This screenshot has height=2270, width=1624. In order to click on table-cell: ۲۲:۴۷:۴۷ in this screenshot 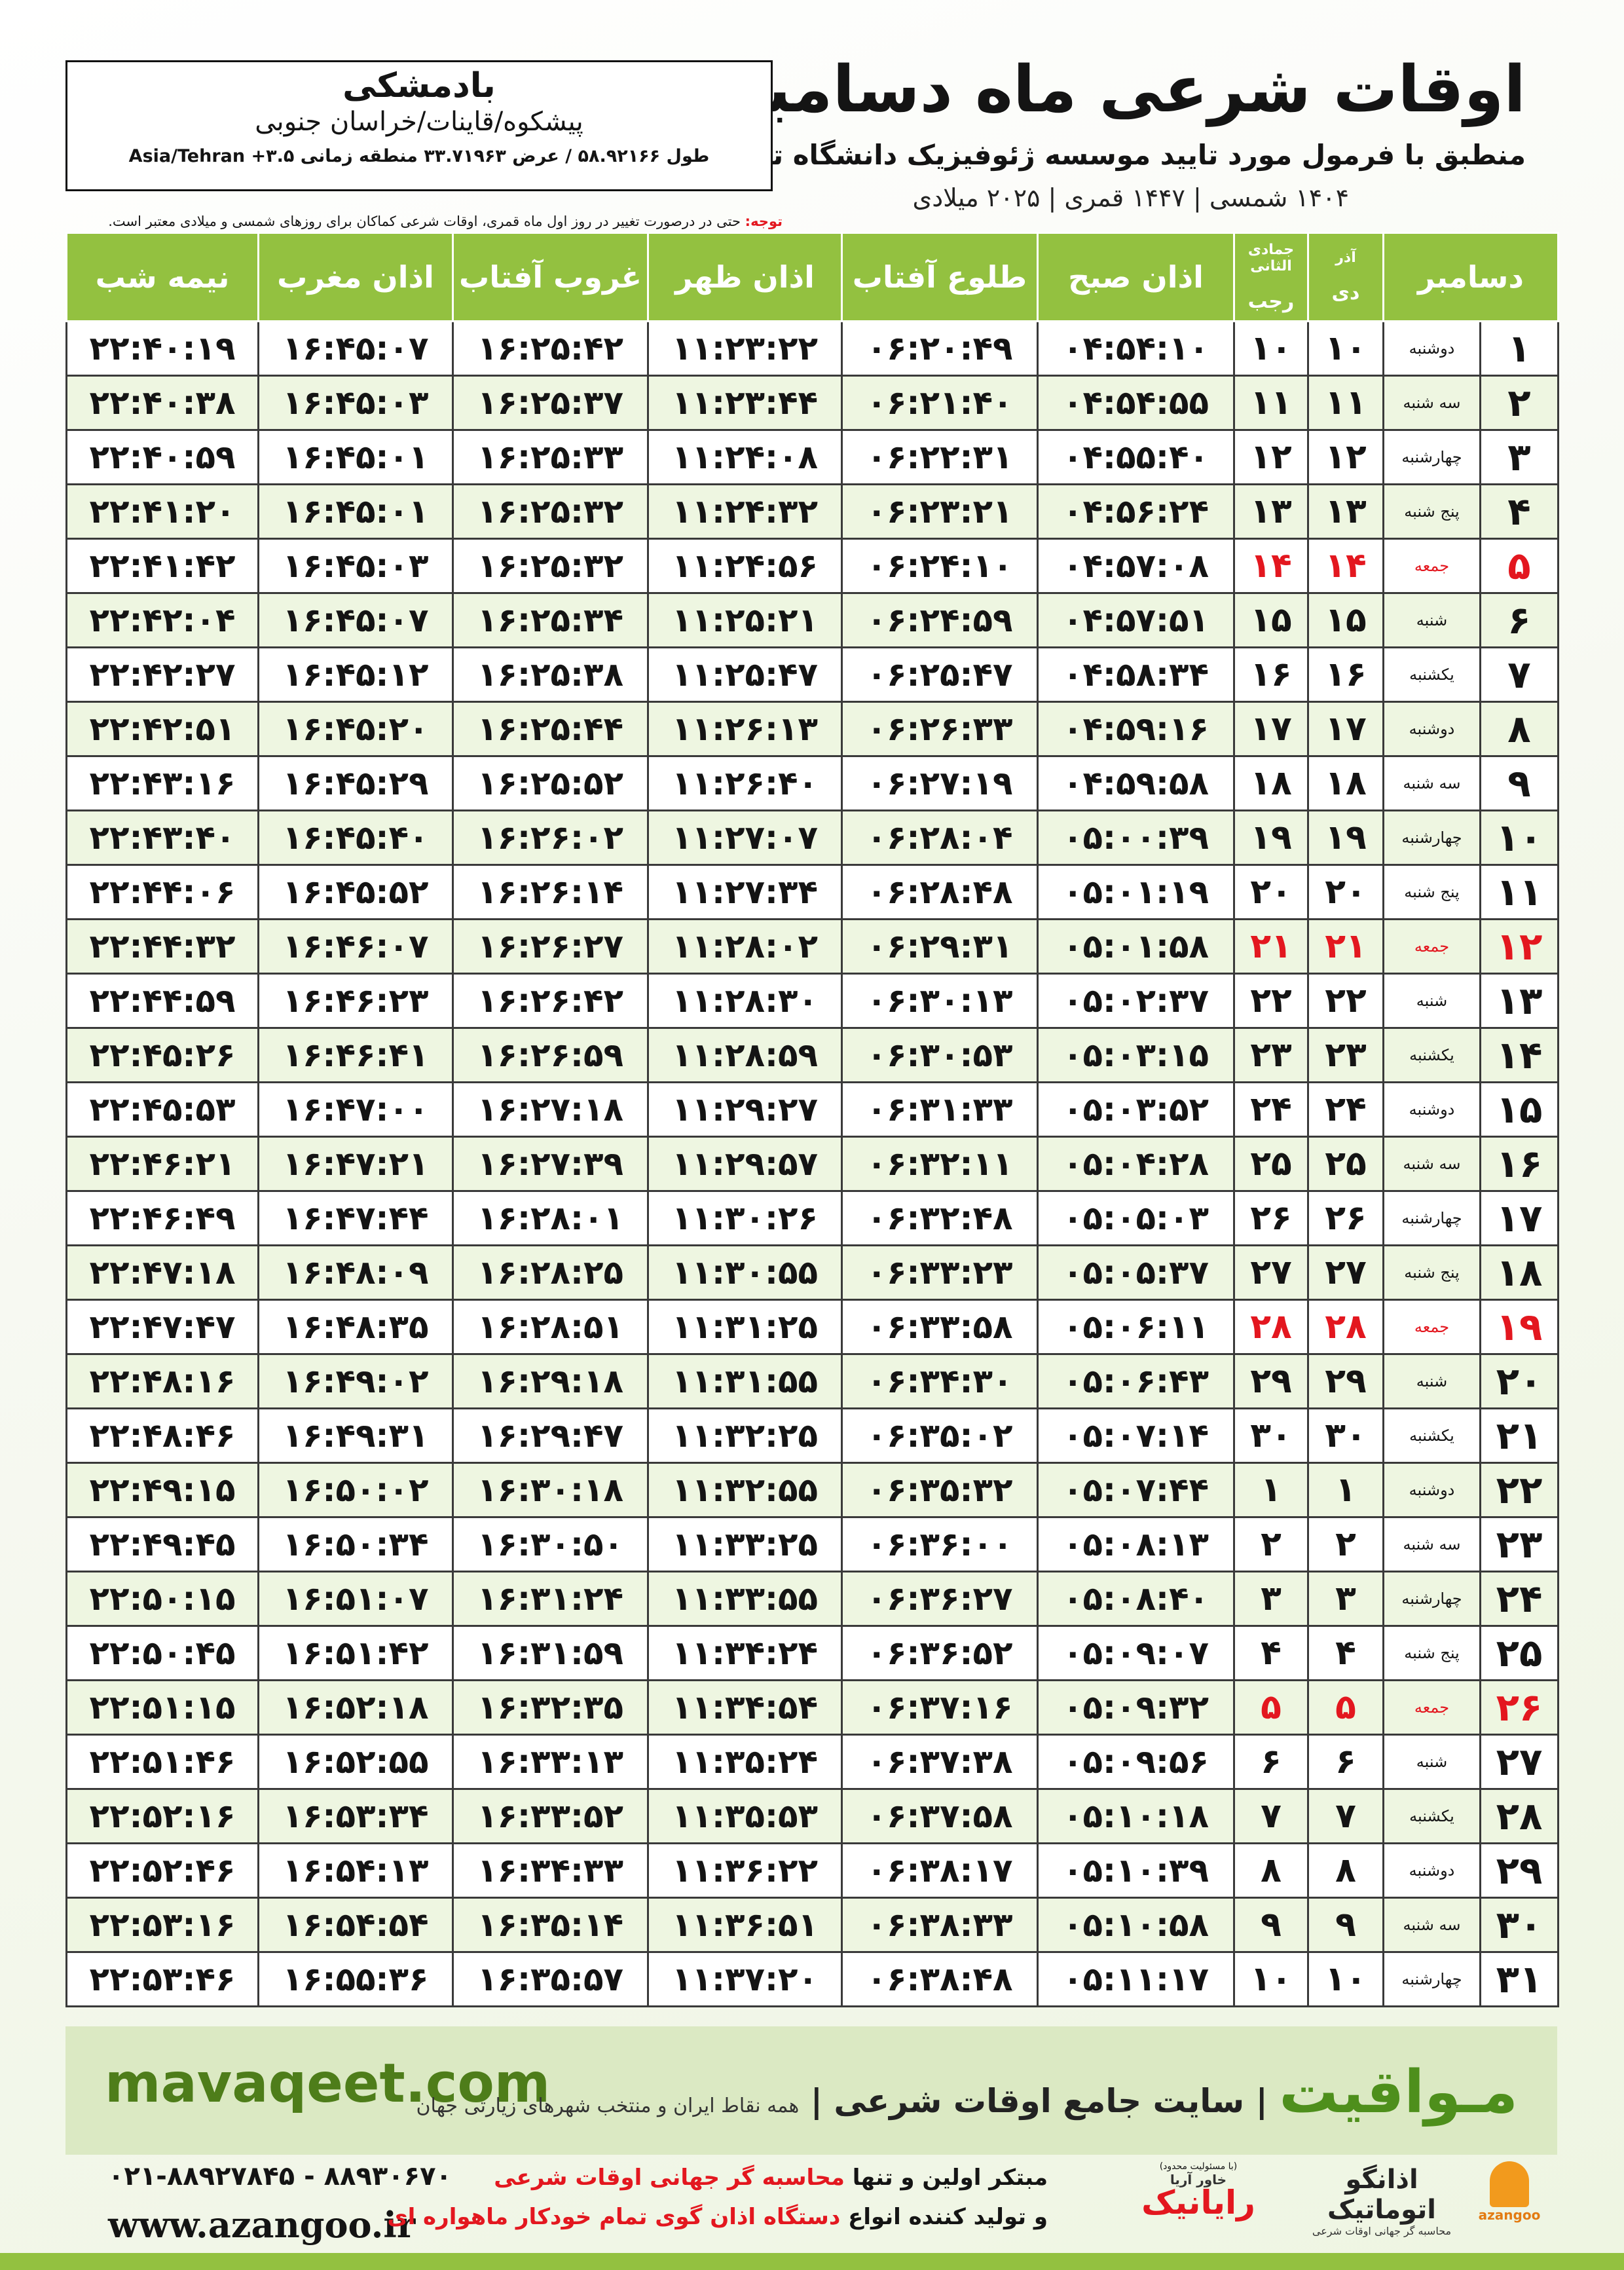, I will do `click(162, 1327)`.